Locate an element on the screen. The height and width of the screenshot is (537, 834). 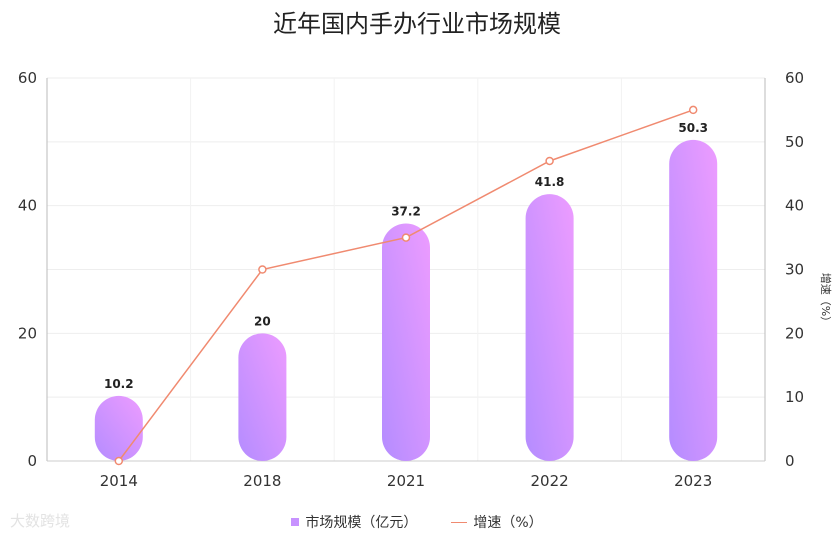
growth-point-2022 is located at coordinates (549, 161).